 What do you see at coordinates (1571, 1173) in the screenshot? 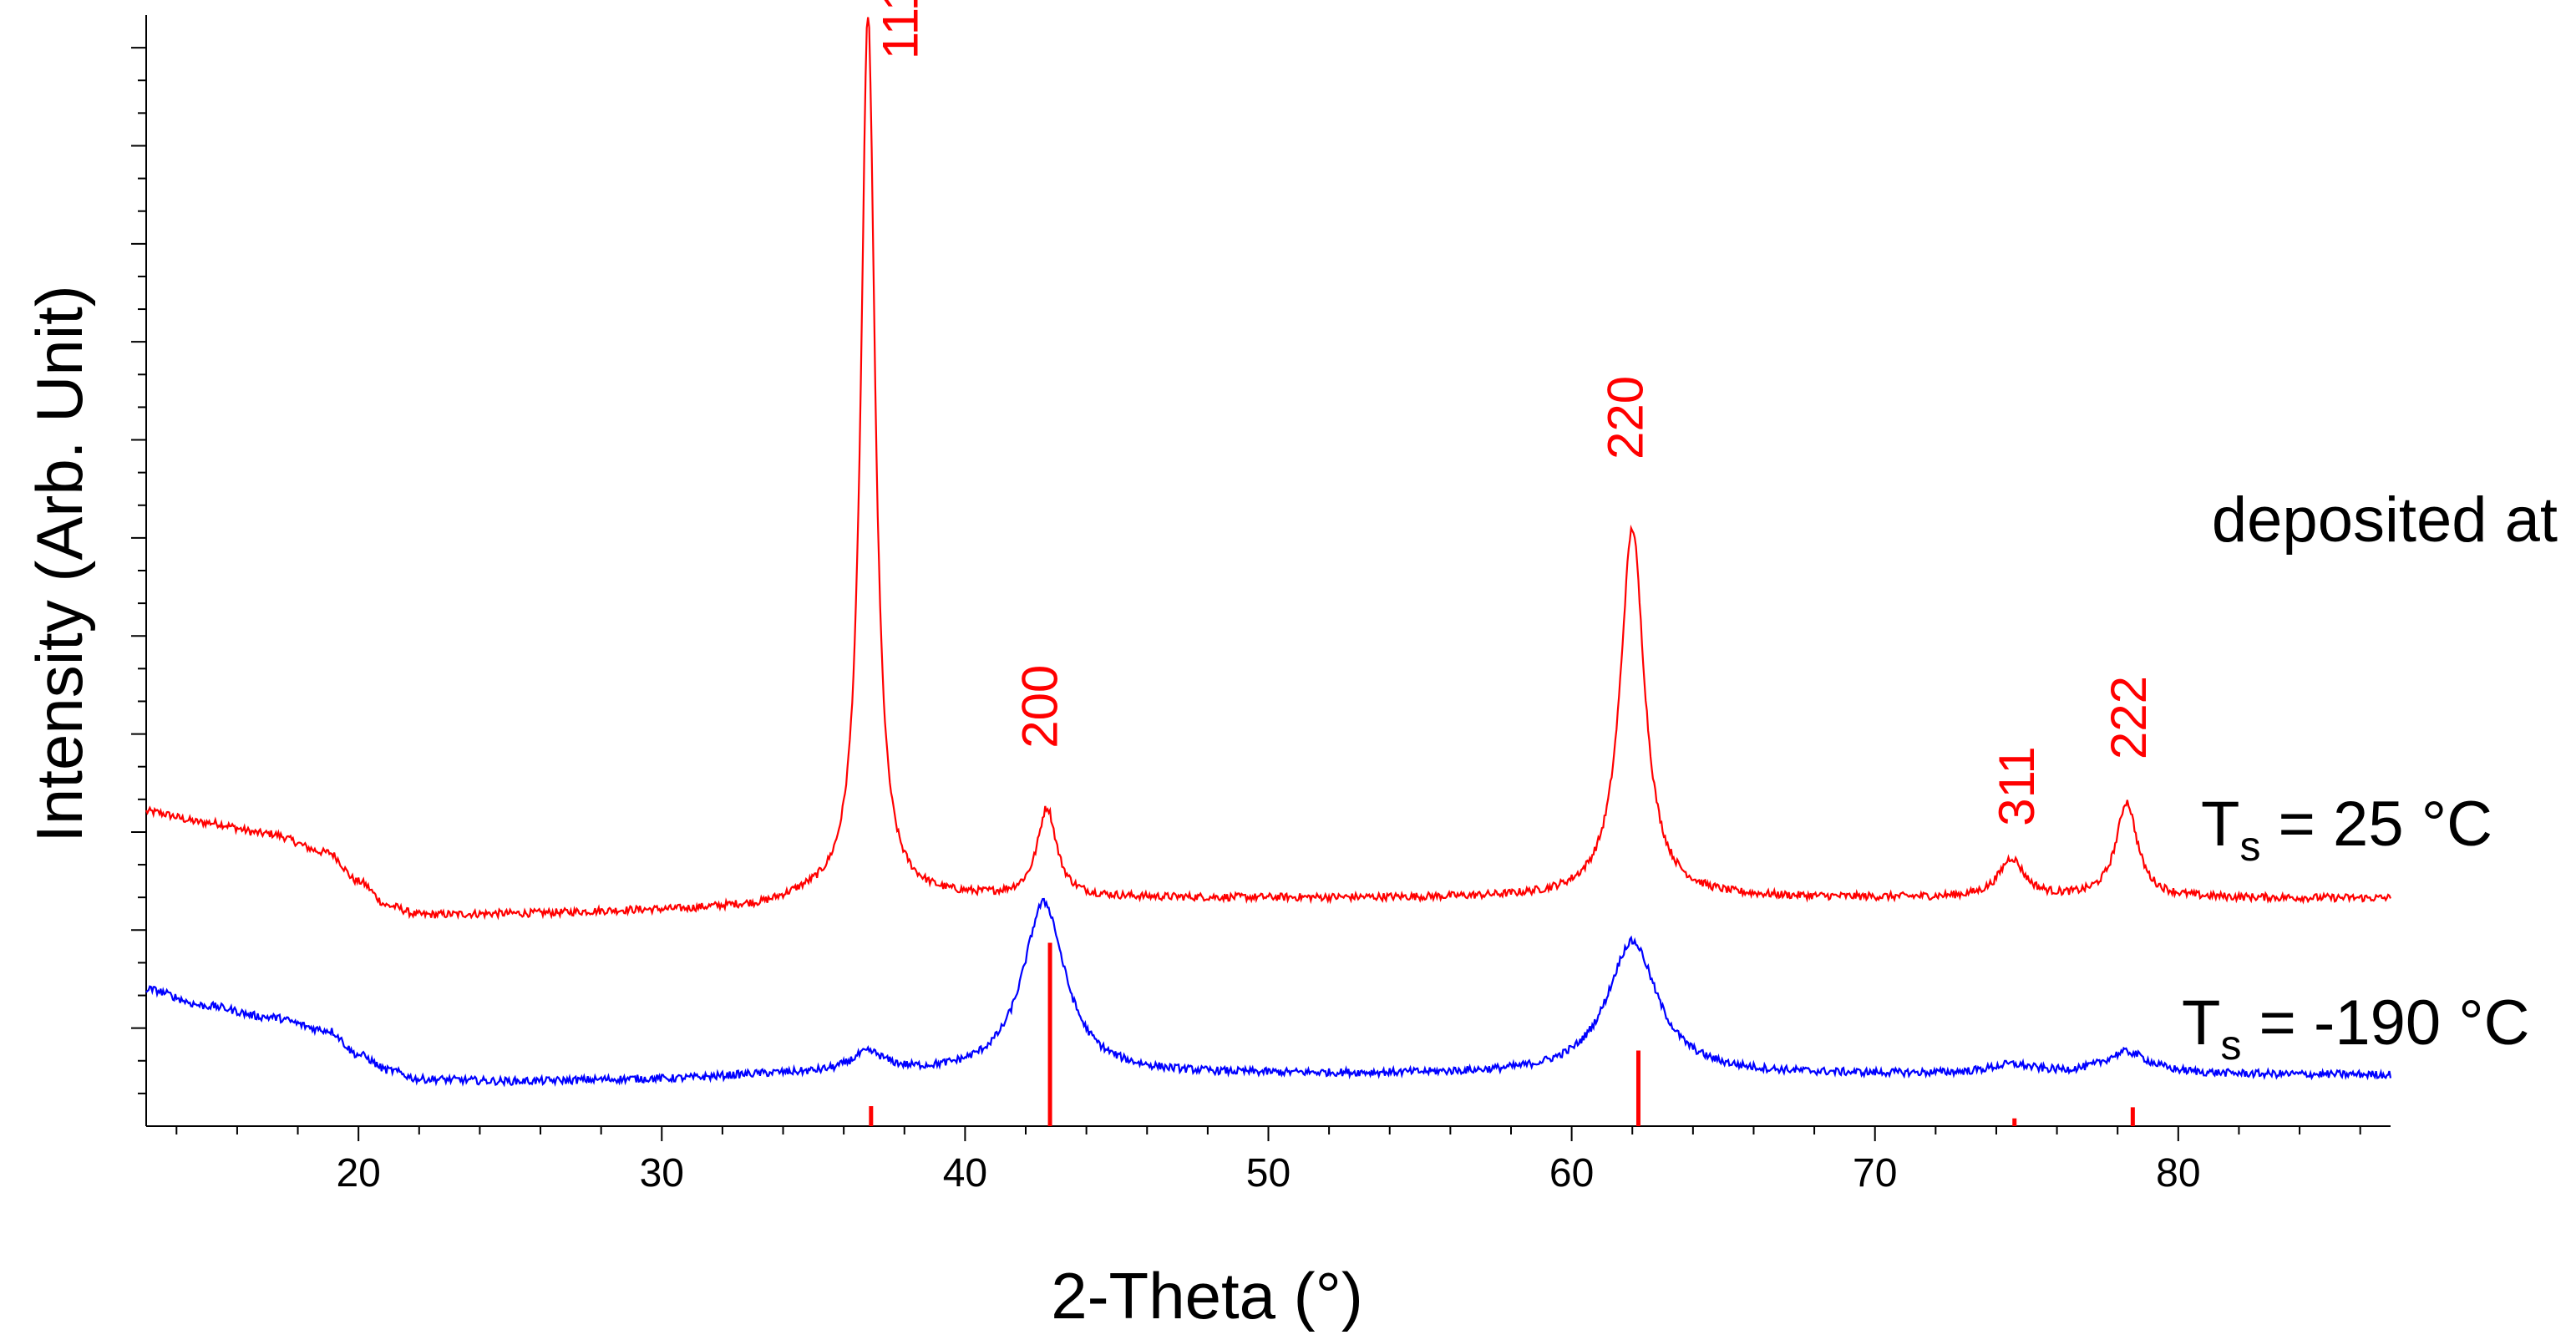
I see `x-tick-label: 60` at bounding box center [1571, 1173].